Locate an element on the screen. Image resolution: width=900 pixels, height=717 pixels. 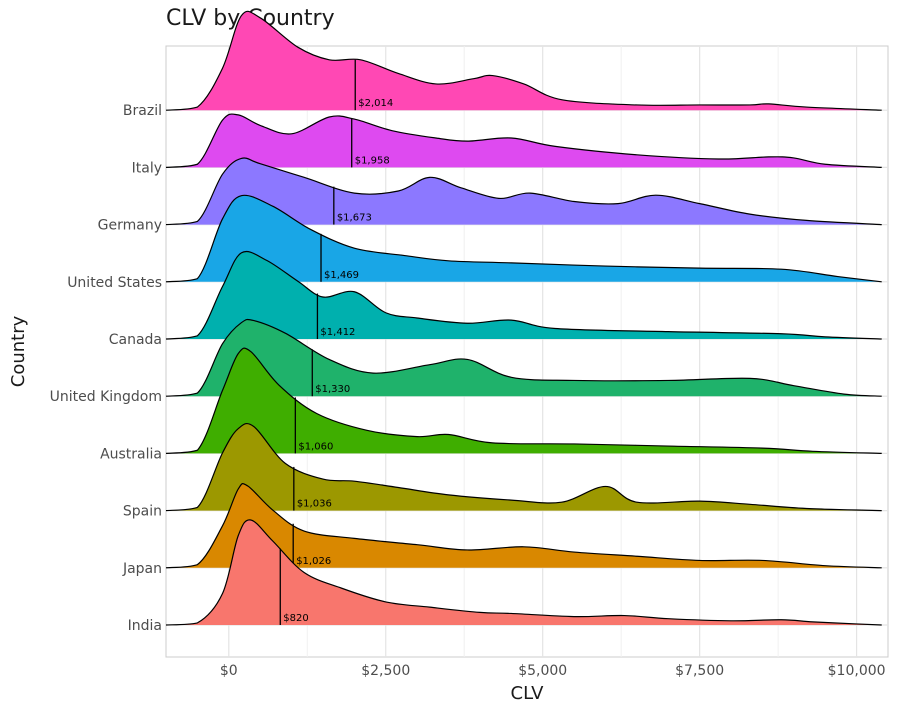
x-tick-label: $7,500 is located at coordinates (699, 671).